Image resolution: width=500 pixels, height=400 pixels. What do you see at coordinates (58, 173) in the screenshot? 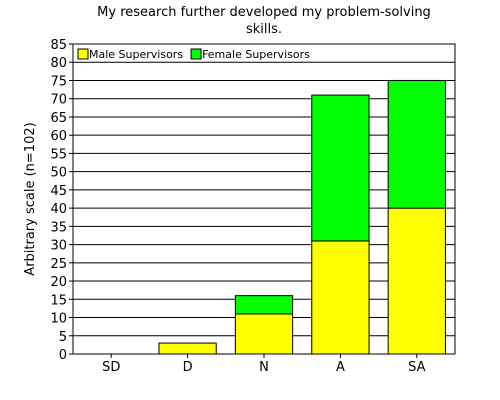
I see `y-tick-label: 50` at bounding box center [58, 173].